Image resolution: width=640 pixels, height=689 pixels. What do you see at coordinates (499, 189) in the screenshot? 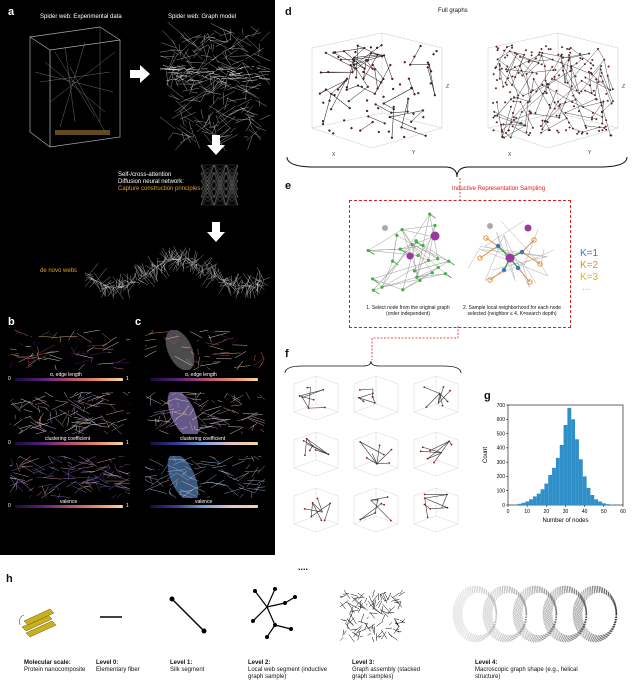
I see `inductive-sampling-title: Inductive Representation Sampling` at bounding box center [499, 189].